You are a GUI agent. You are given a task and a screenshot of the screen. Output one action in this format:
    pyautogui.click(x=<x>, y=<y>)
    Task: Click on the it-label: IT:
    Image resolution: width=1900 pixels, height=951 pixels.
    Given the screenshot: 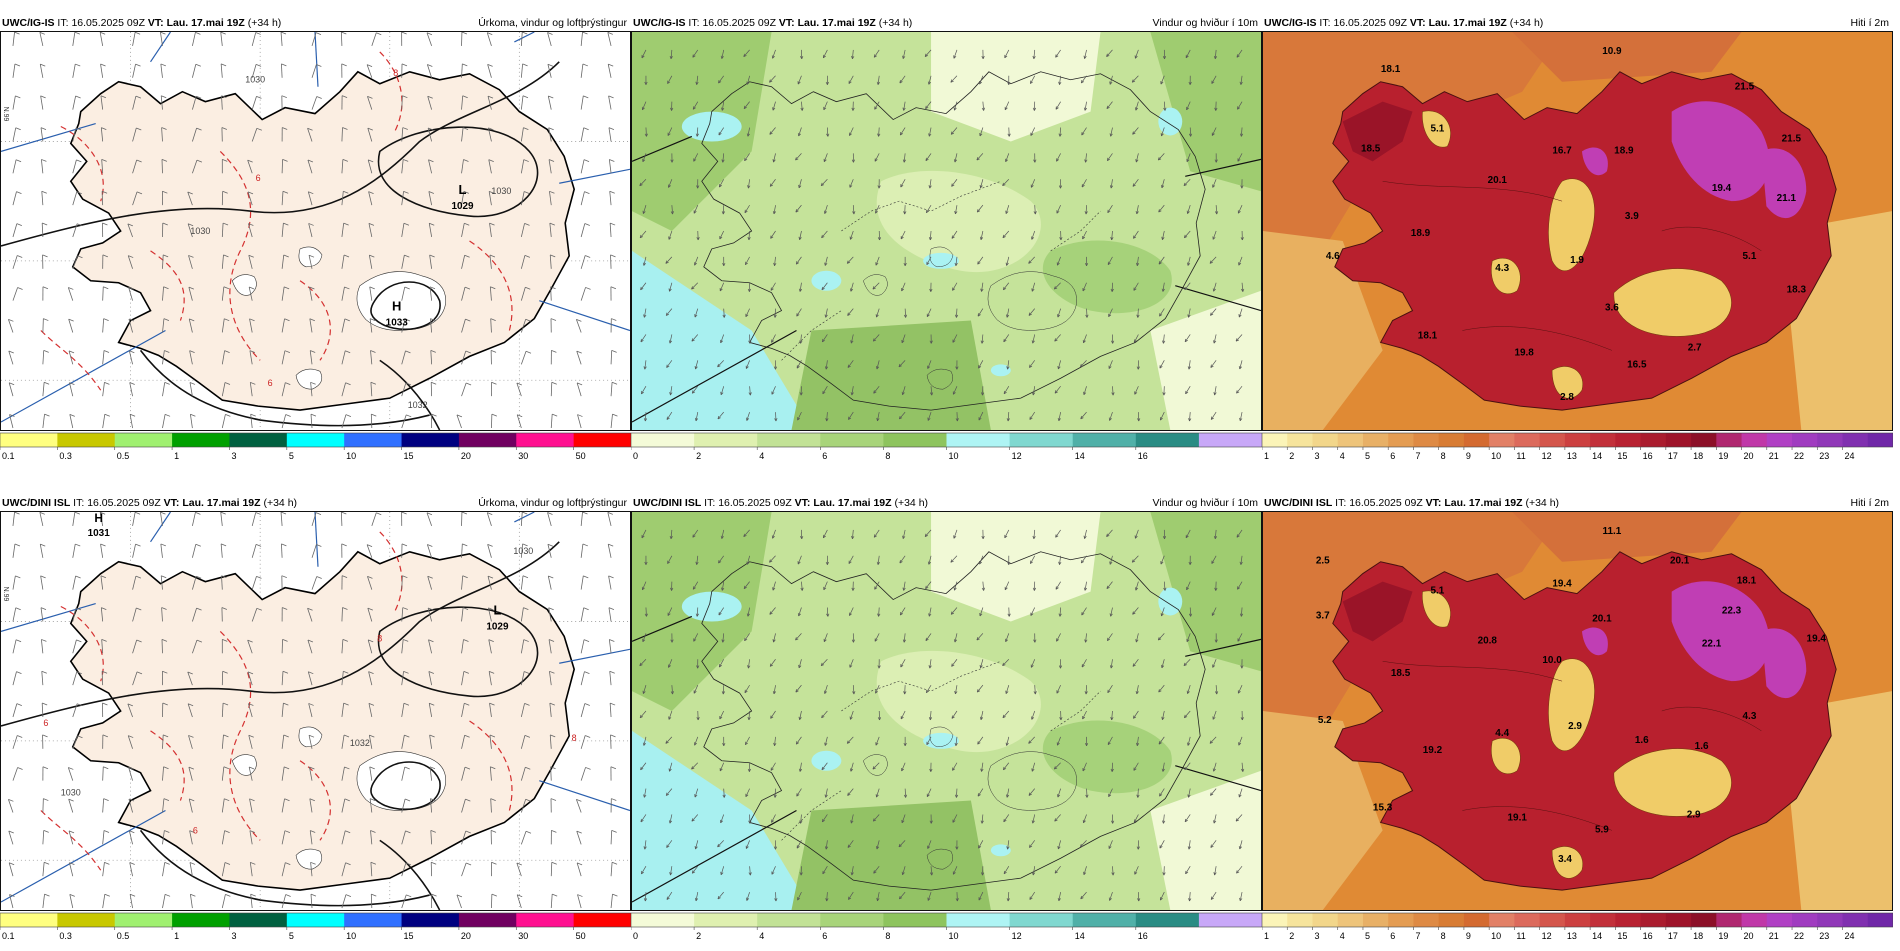 What is the action you would take?
    pyautogui.click(x=693, y=23)
    